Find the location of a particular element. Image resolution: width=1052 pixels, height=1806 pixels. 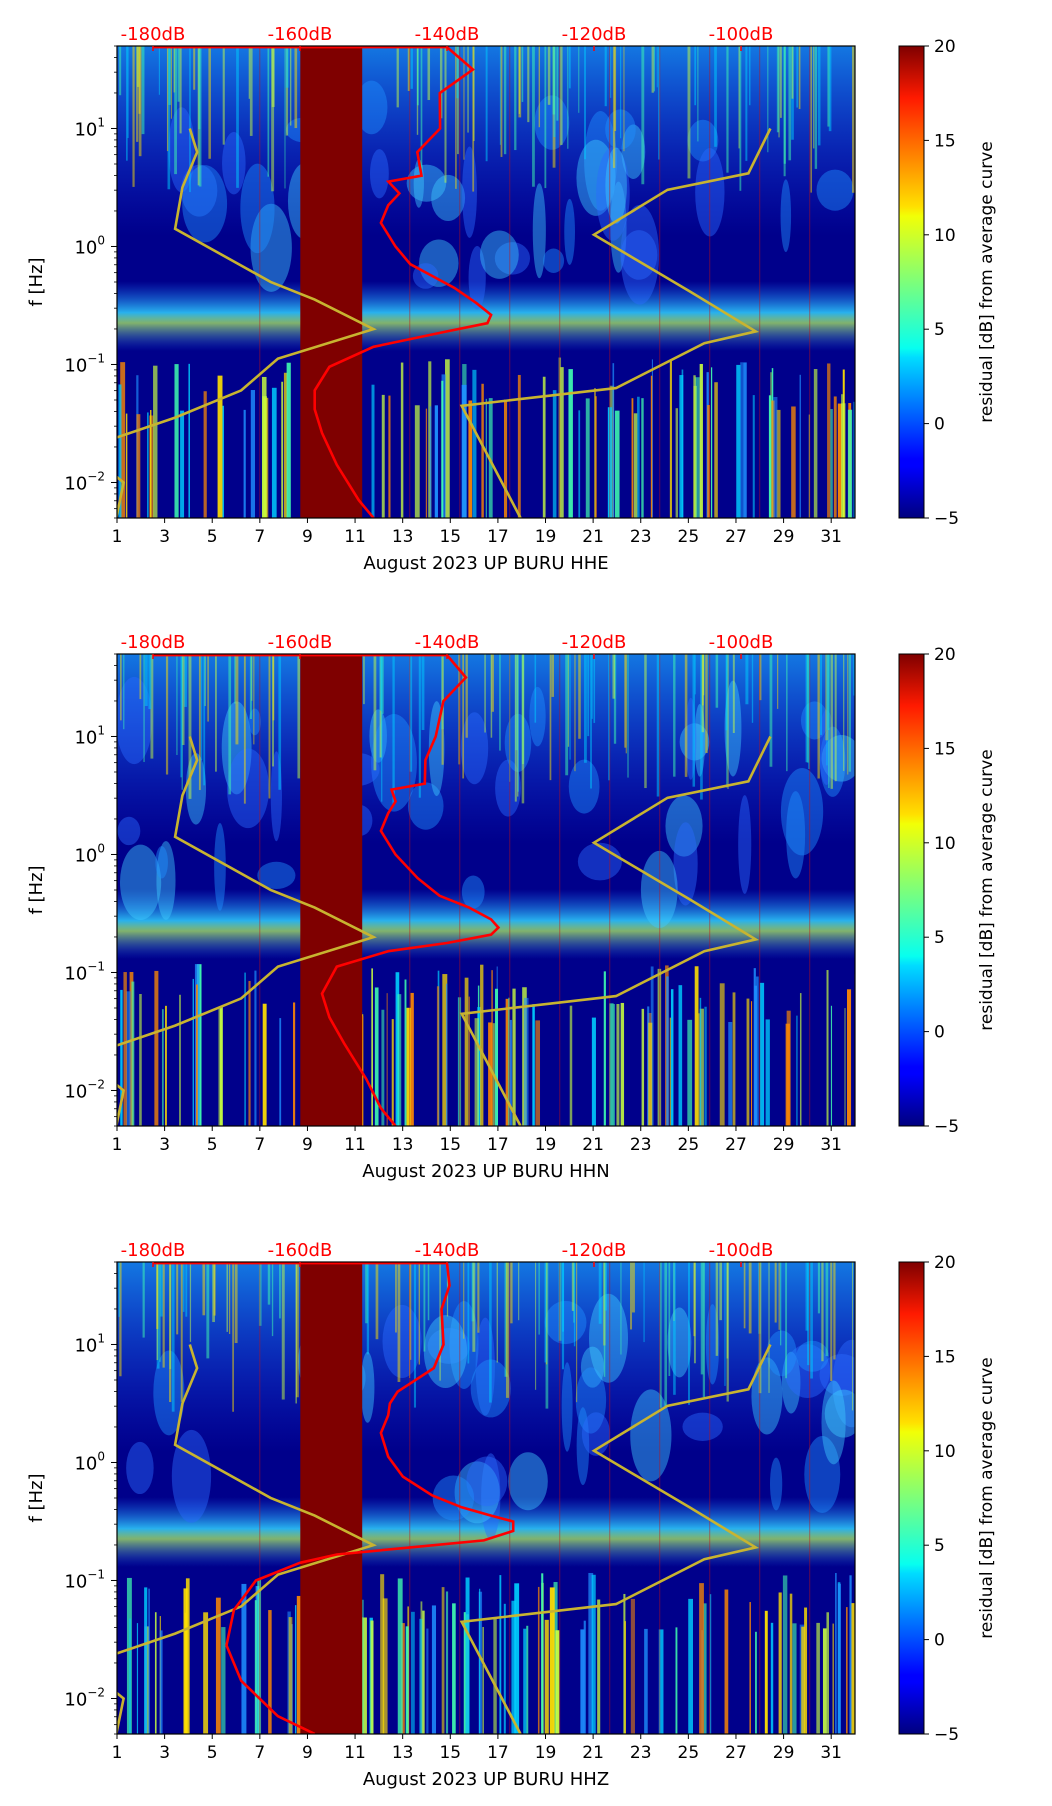

median-psd-line is located at coordinates (323, 282).